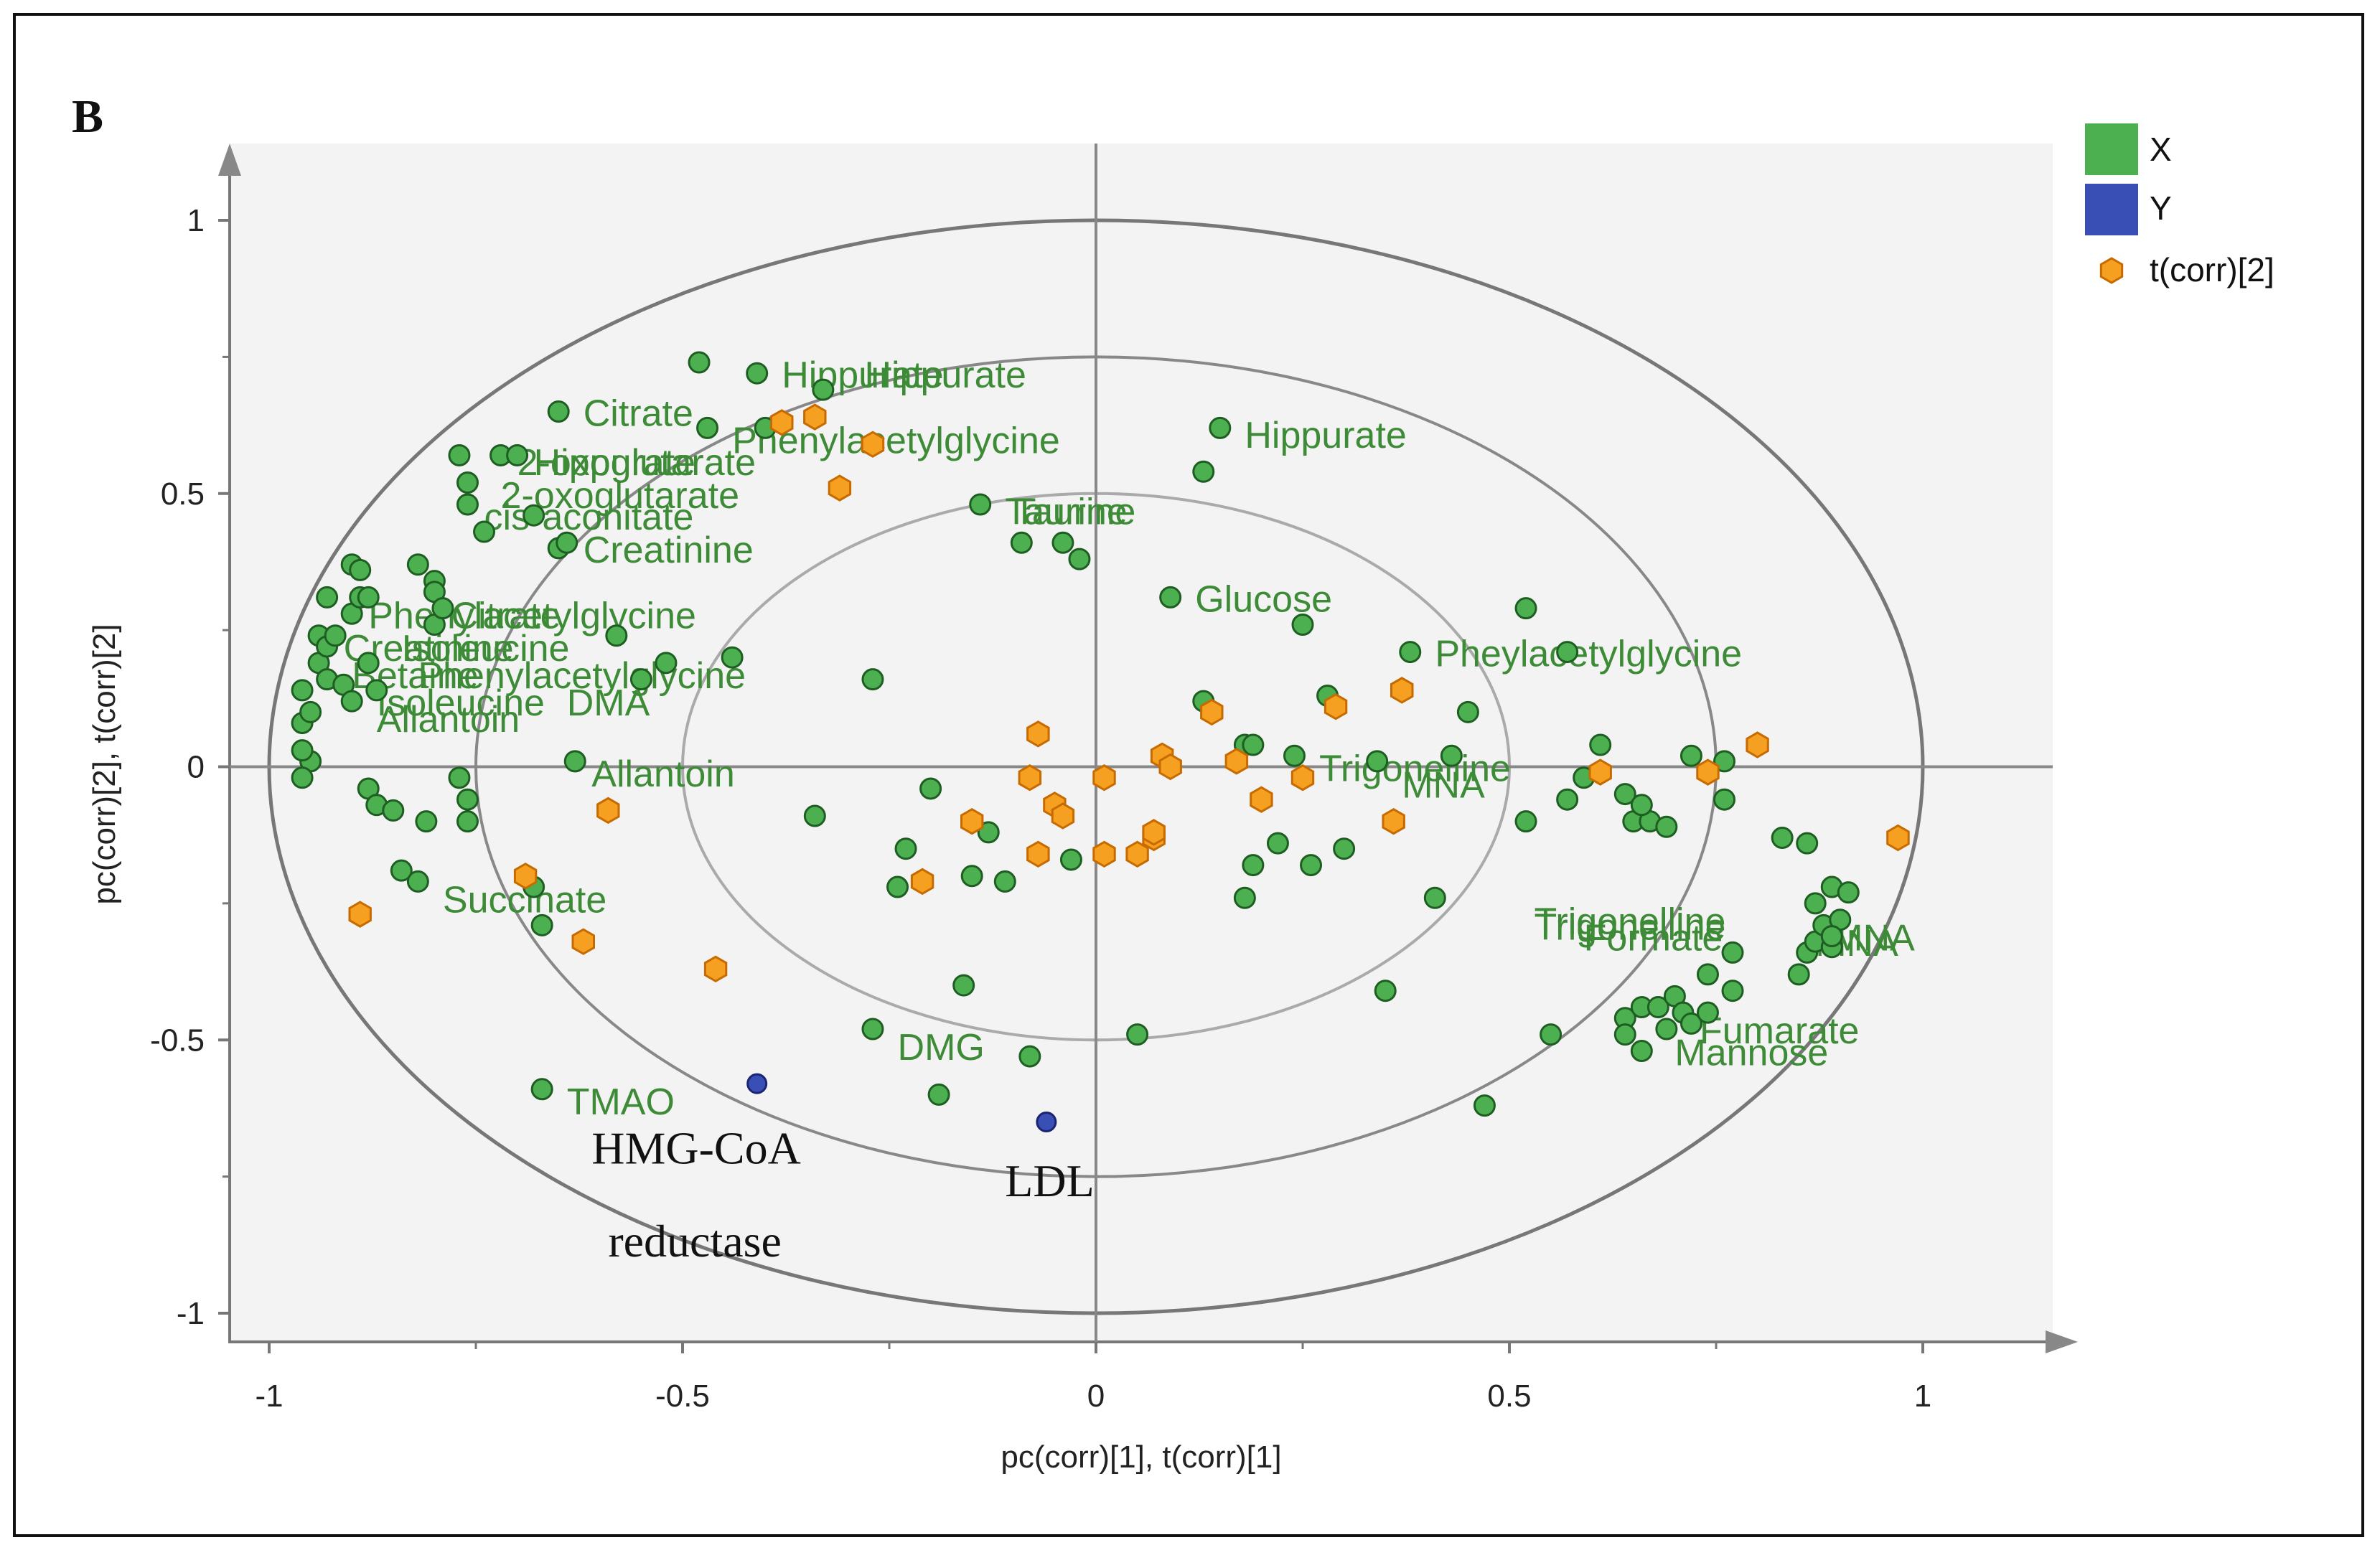  What do you see at coordinates (662, 774) in the screenshot?
I see `point-label: Allantoin` at bounding box center [662, 774].